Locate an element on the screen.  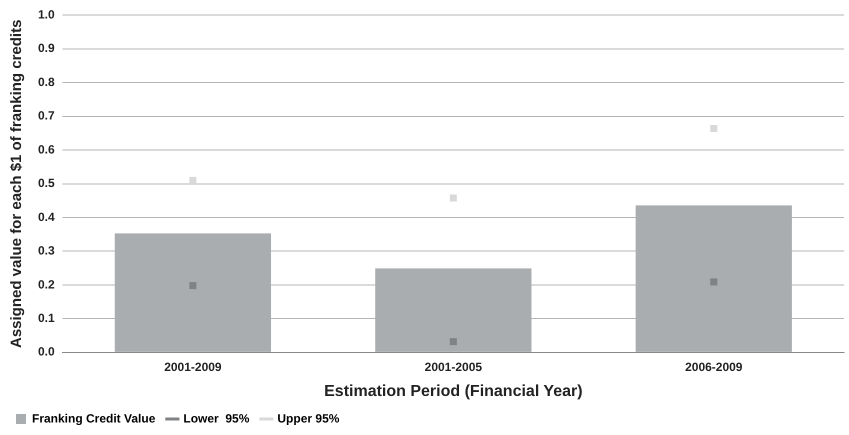
y-tick-label: 0.4 is located at coordinates (46, 217).